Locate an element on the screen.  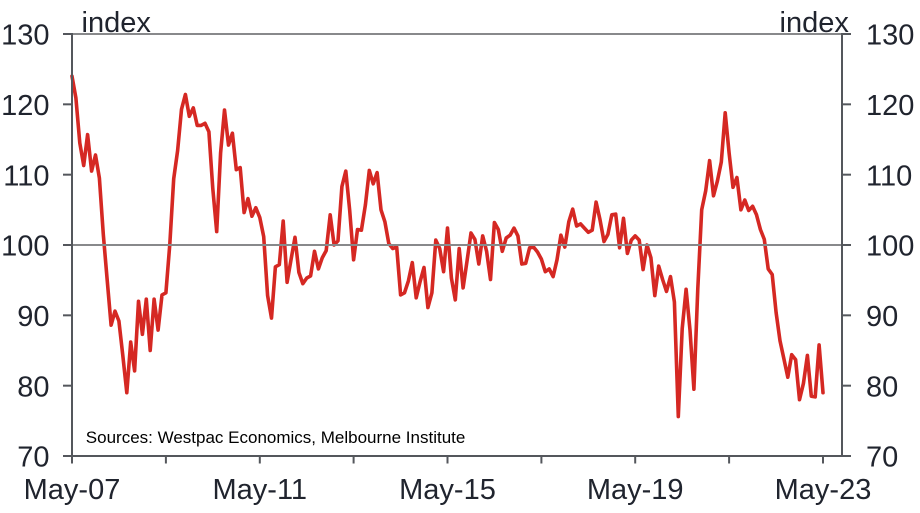
svg-text: May-07 is located at coordinates (72, 490).